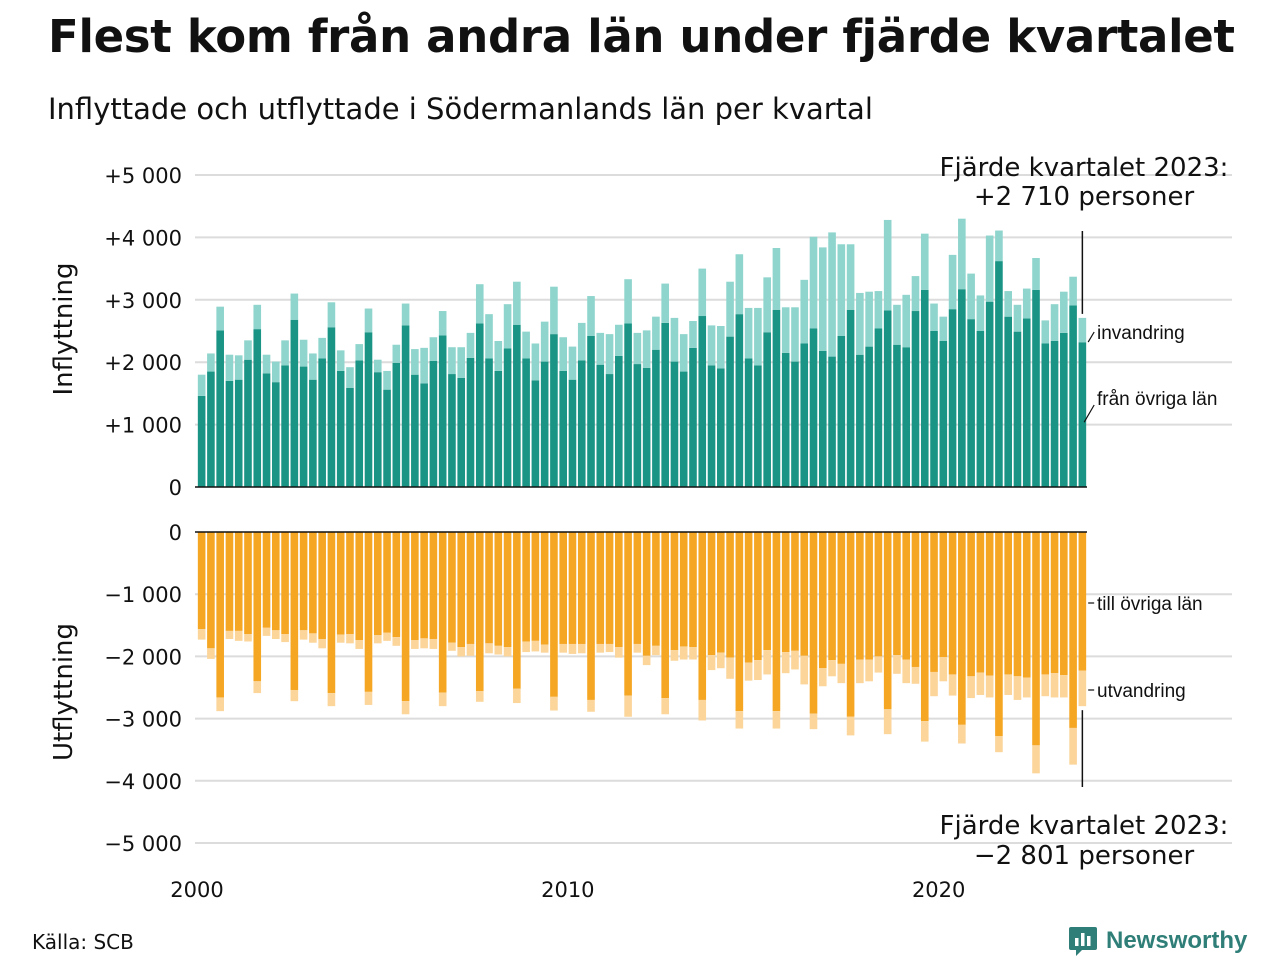  I want to click on bar-utvandring-2015K1, so click(758, 670).